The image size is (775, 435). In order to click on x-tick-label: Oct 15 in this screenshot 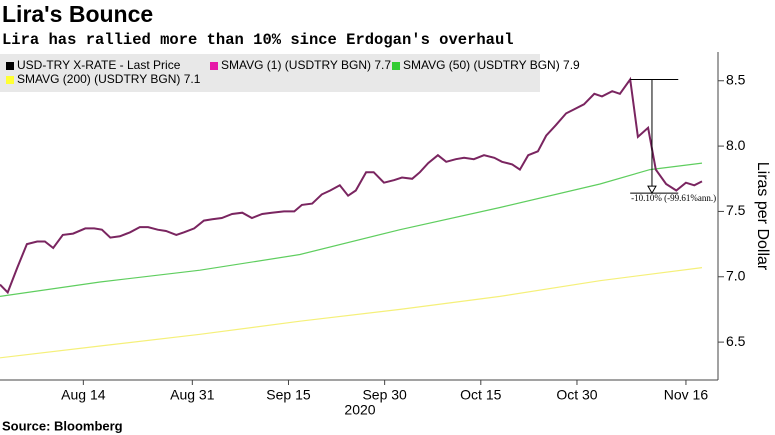, I will do `click(480, 395)`.